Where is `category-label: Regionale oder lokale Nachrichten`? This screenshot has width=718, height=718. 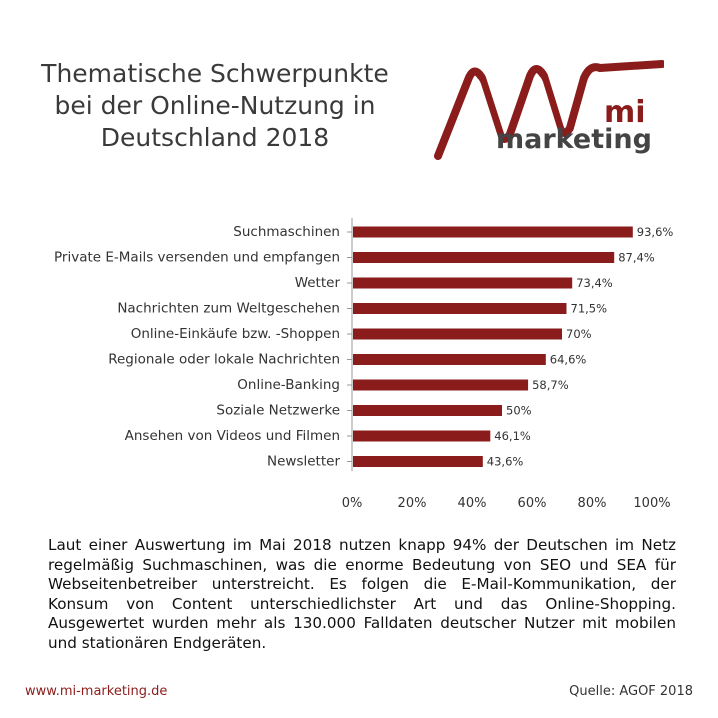 category-label: Regionale oder lokale Nachrichten is located at coordinates (224, 360).